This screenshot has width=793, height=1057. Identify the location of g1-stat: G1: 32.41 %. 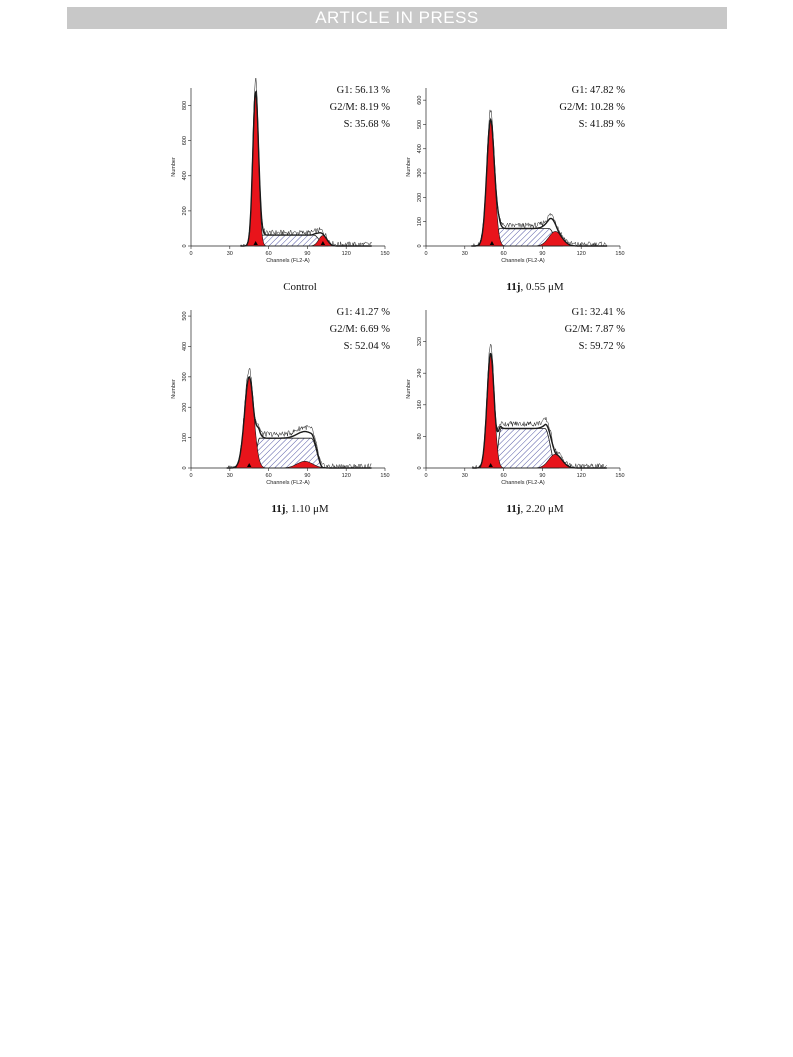
(598, 312).